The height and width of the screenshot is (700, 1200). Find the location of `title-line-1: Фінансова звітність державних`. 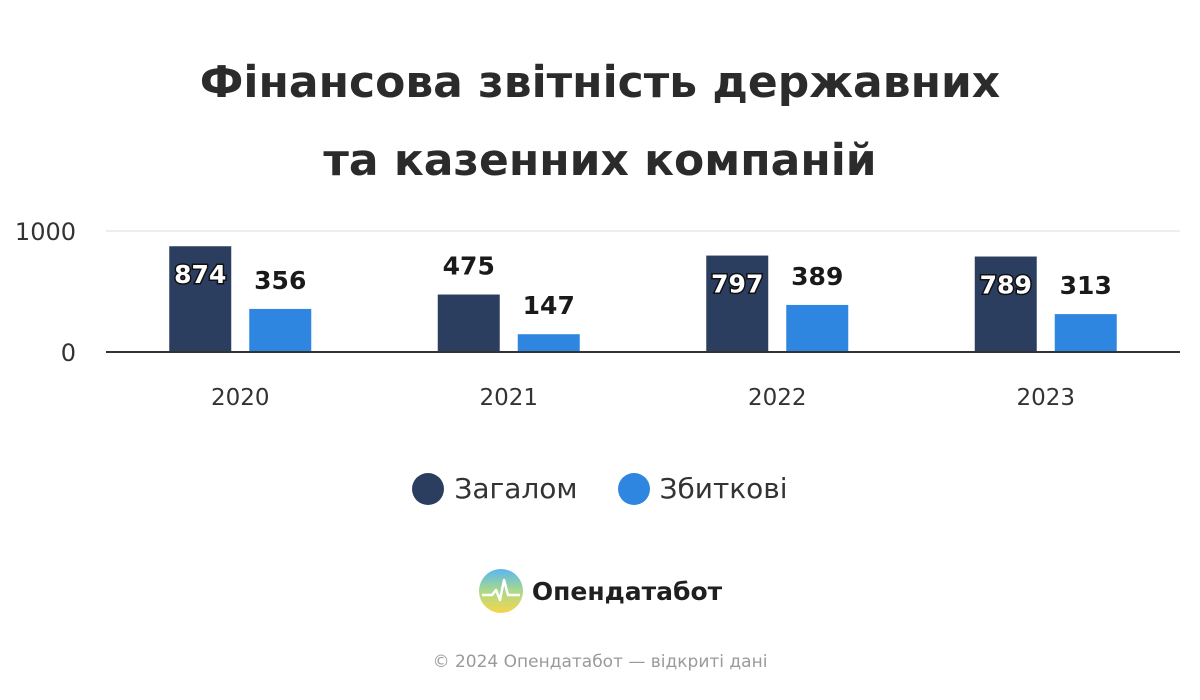

title-line-1: Фінансова звітність державних is located at coordinates (600, 82).